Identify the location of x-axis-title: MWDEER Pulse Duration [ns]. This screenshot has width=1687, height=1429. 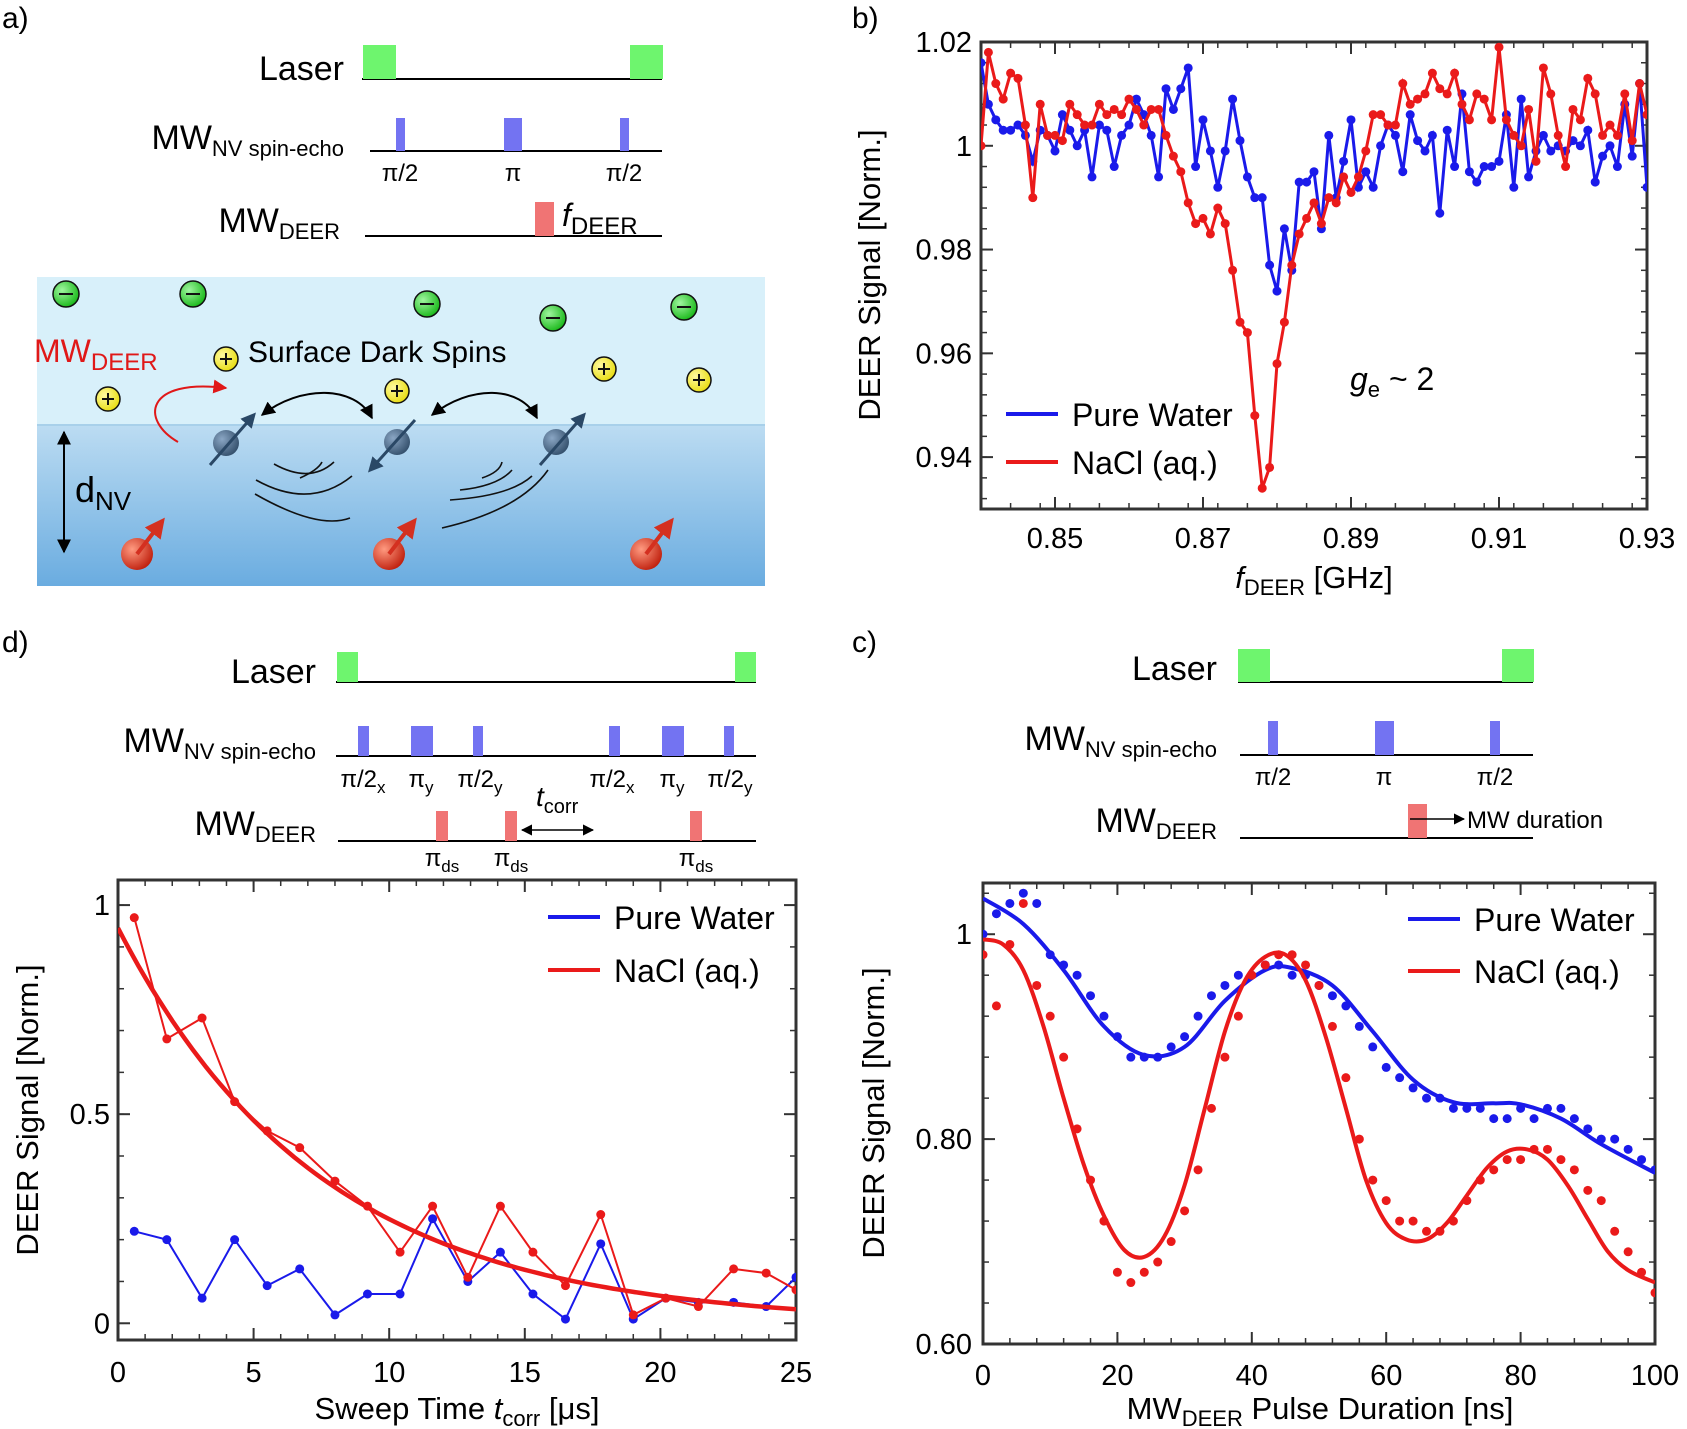
(1320, 1410).